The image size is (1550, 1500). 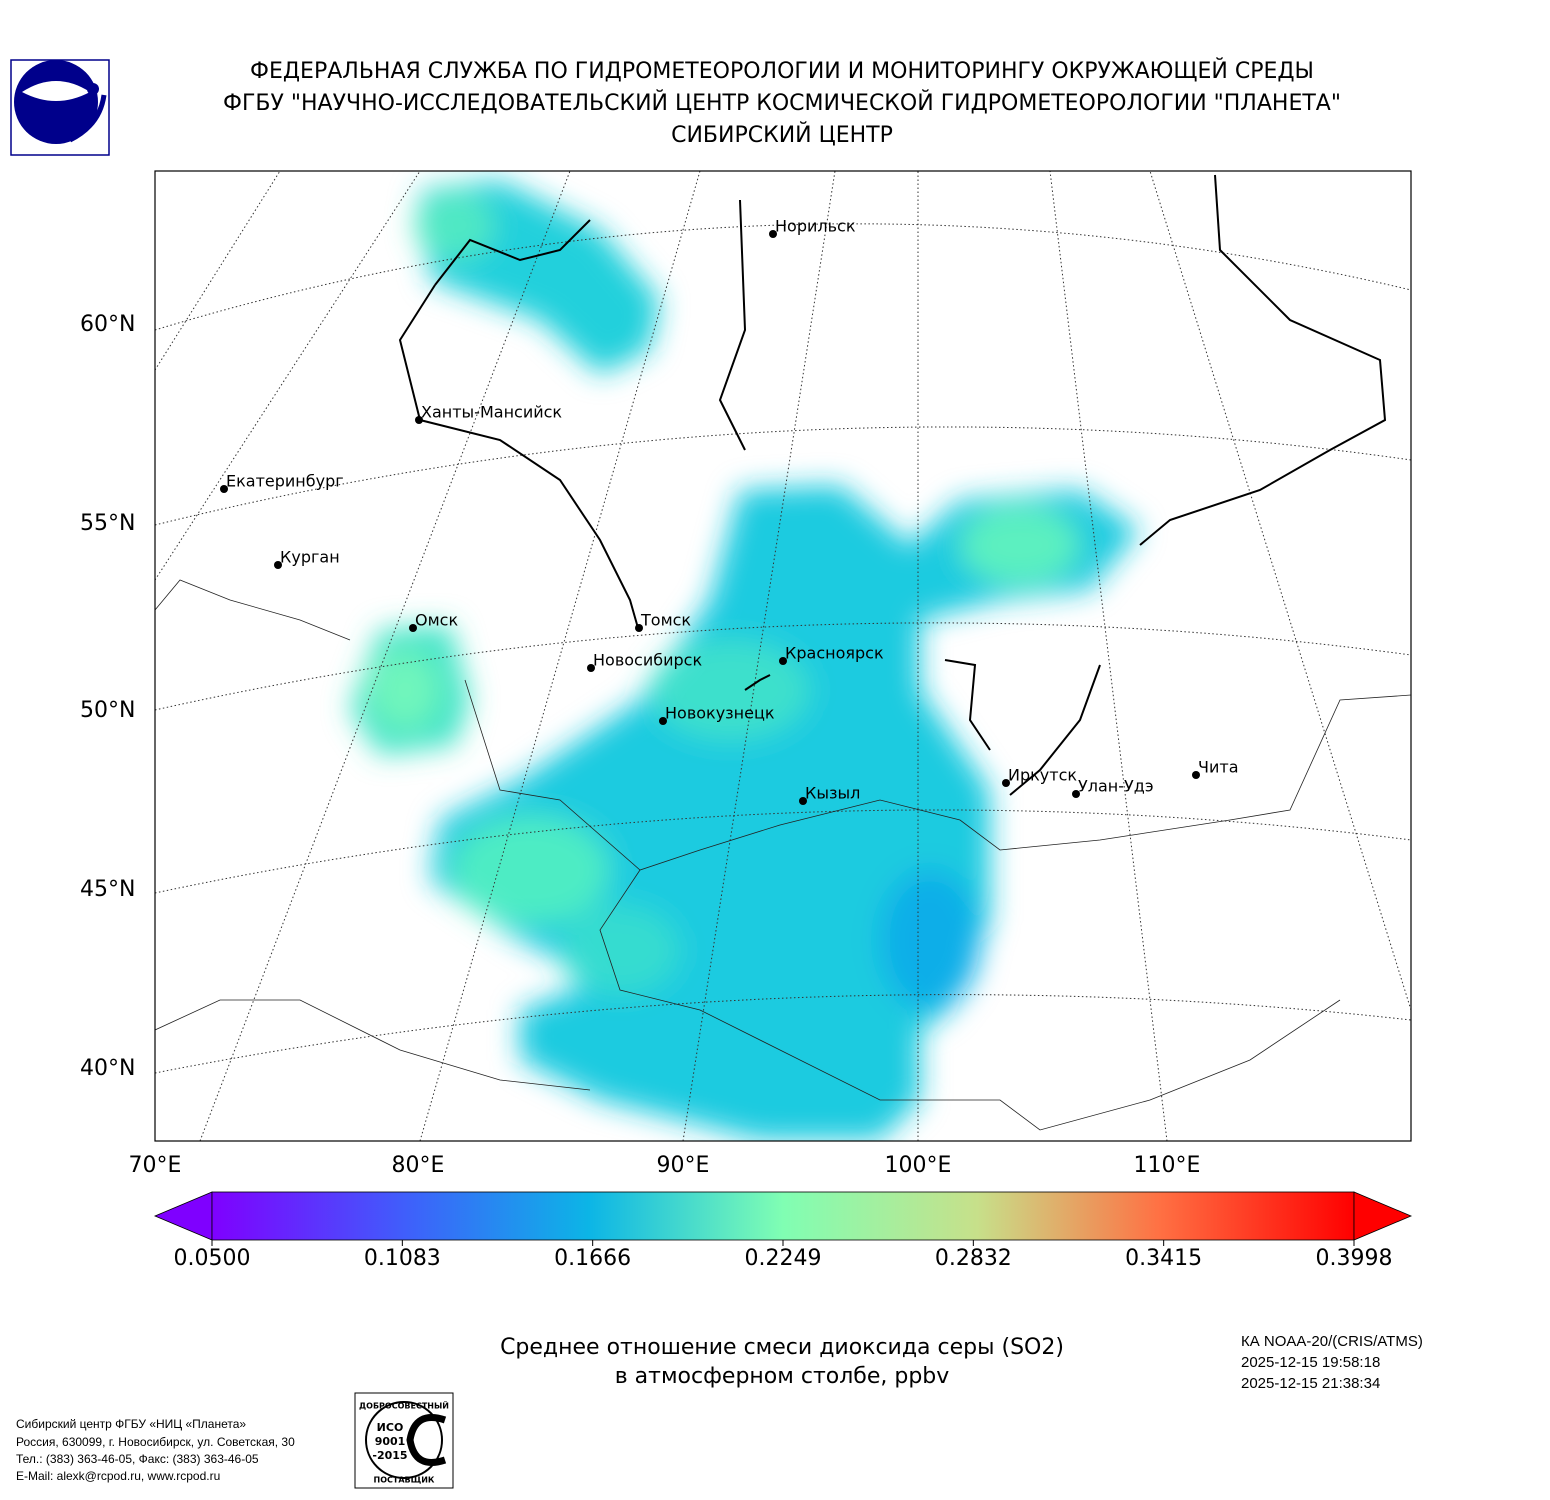 I want to click on city-label: Екатеринбург, so click(x=285, y=481).